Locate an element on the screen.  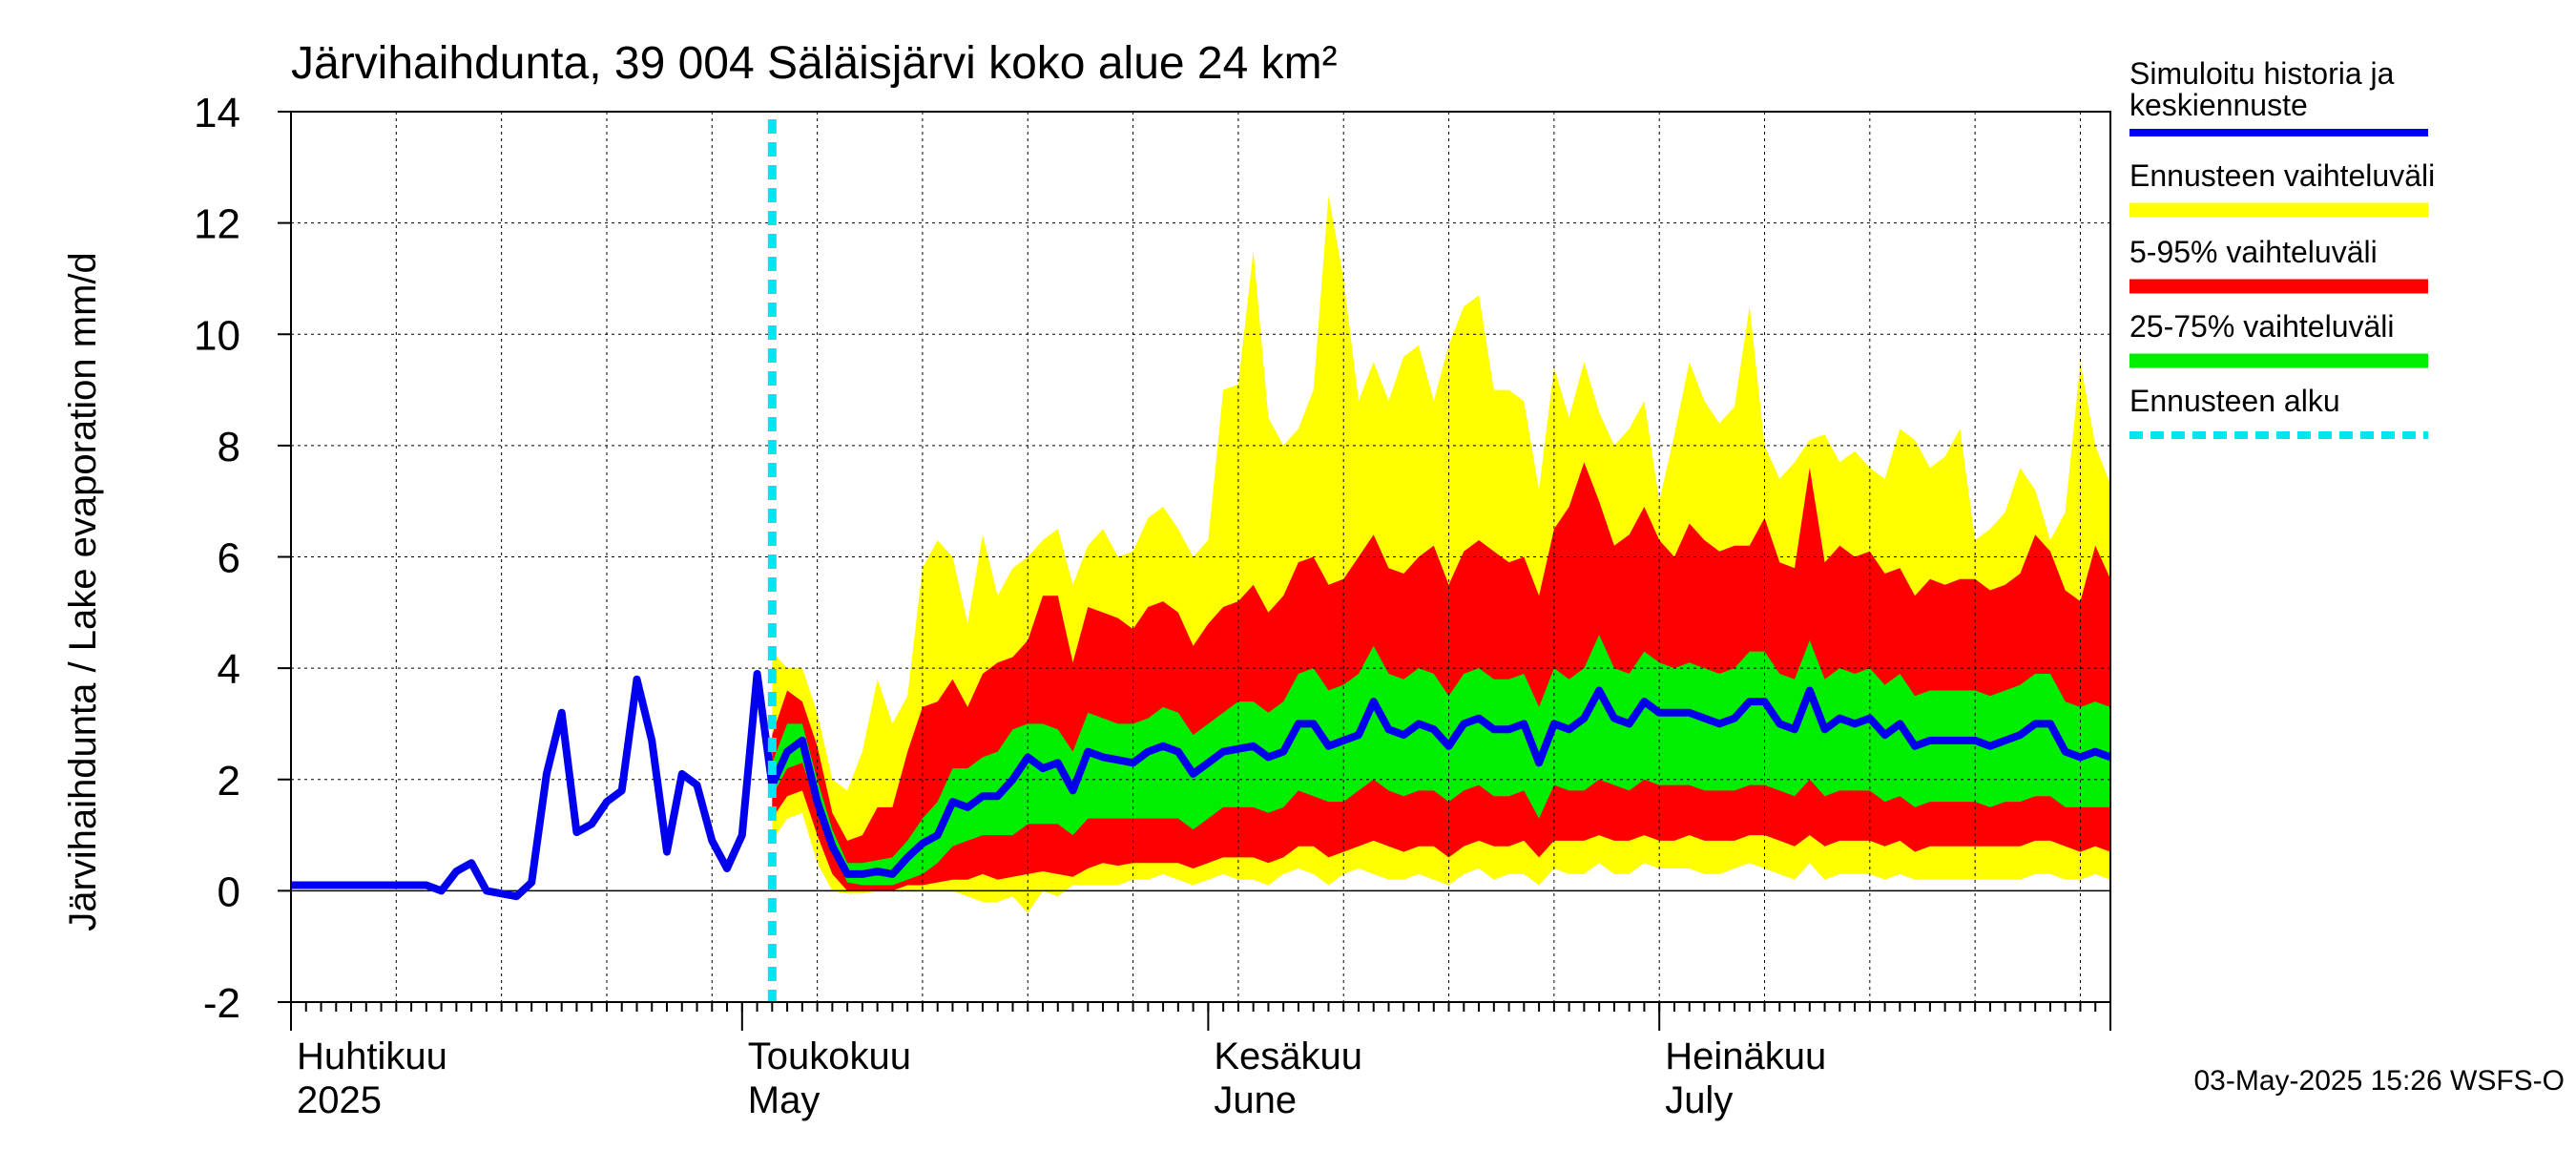
month-label-fi: Heinäkuu is located at coordinates (1745, 1056).